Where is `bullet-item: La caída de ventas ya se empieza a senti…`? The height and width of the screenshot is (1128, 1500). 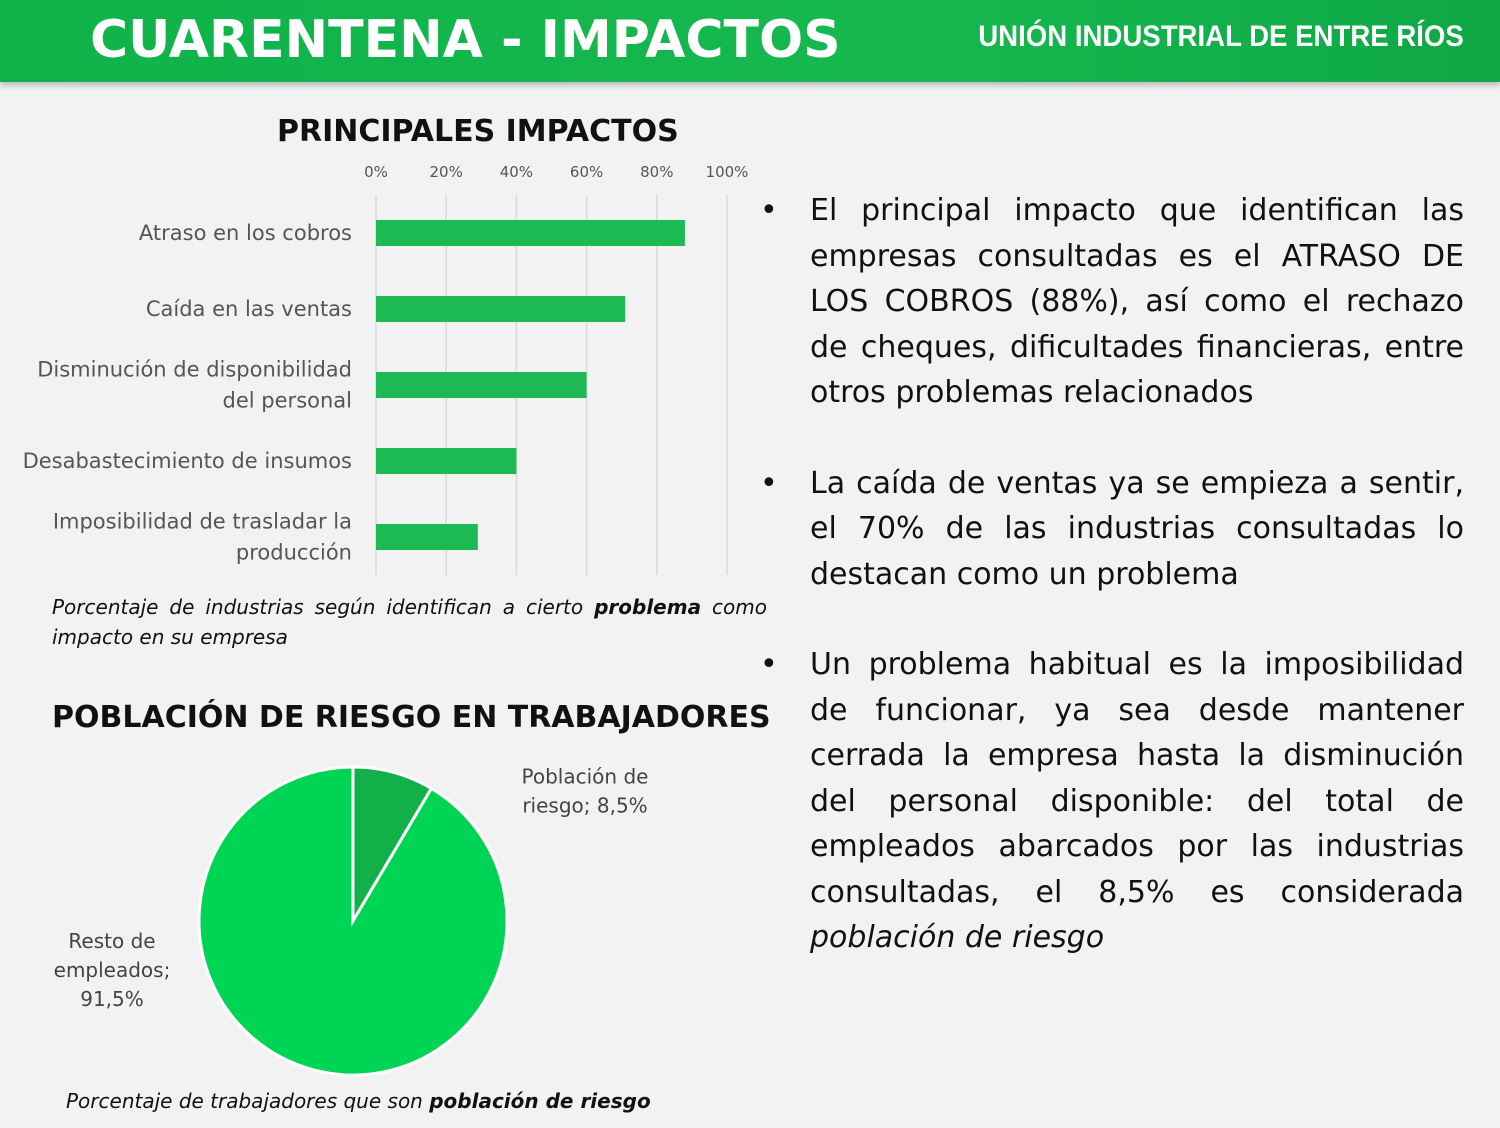
bullet-item: La caída de ventas ya se empieza a senti… is located at coordinates (1112, 529).